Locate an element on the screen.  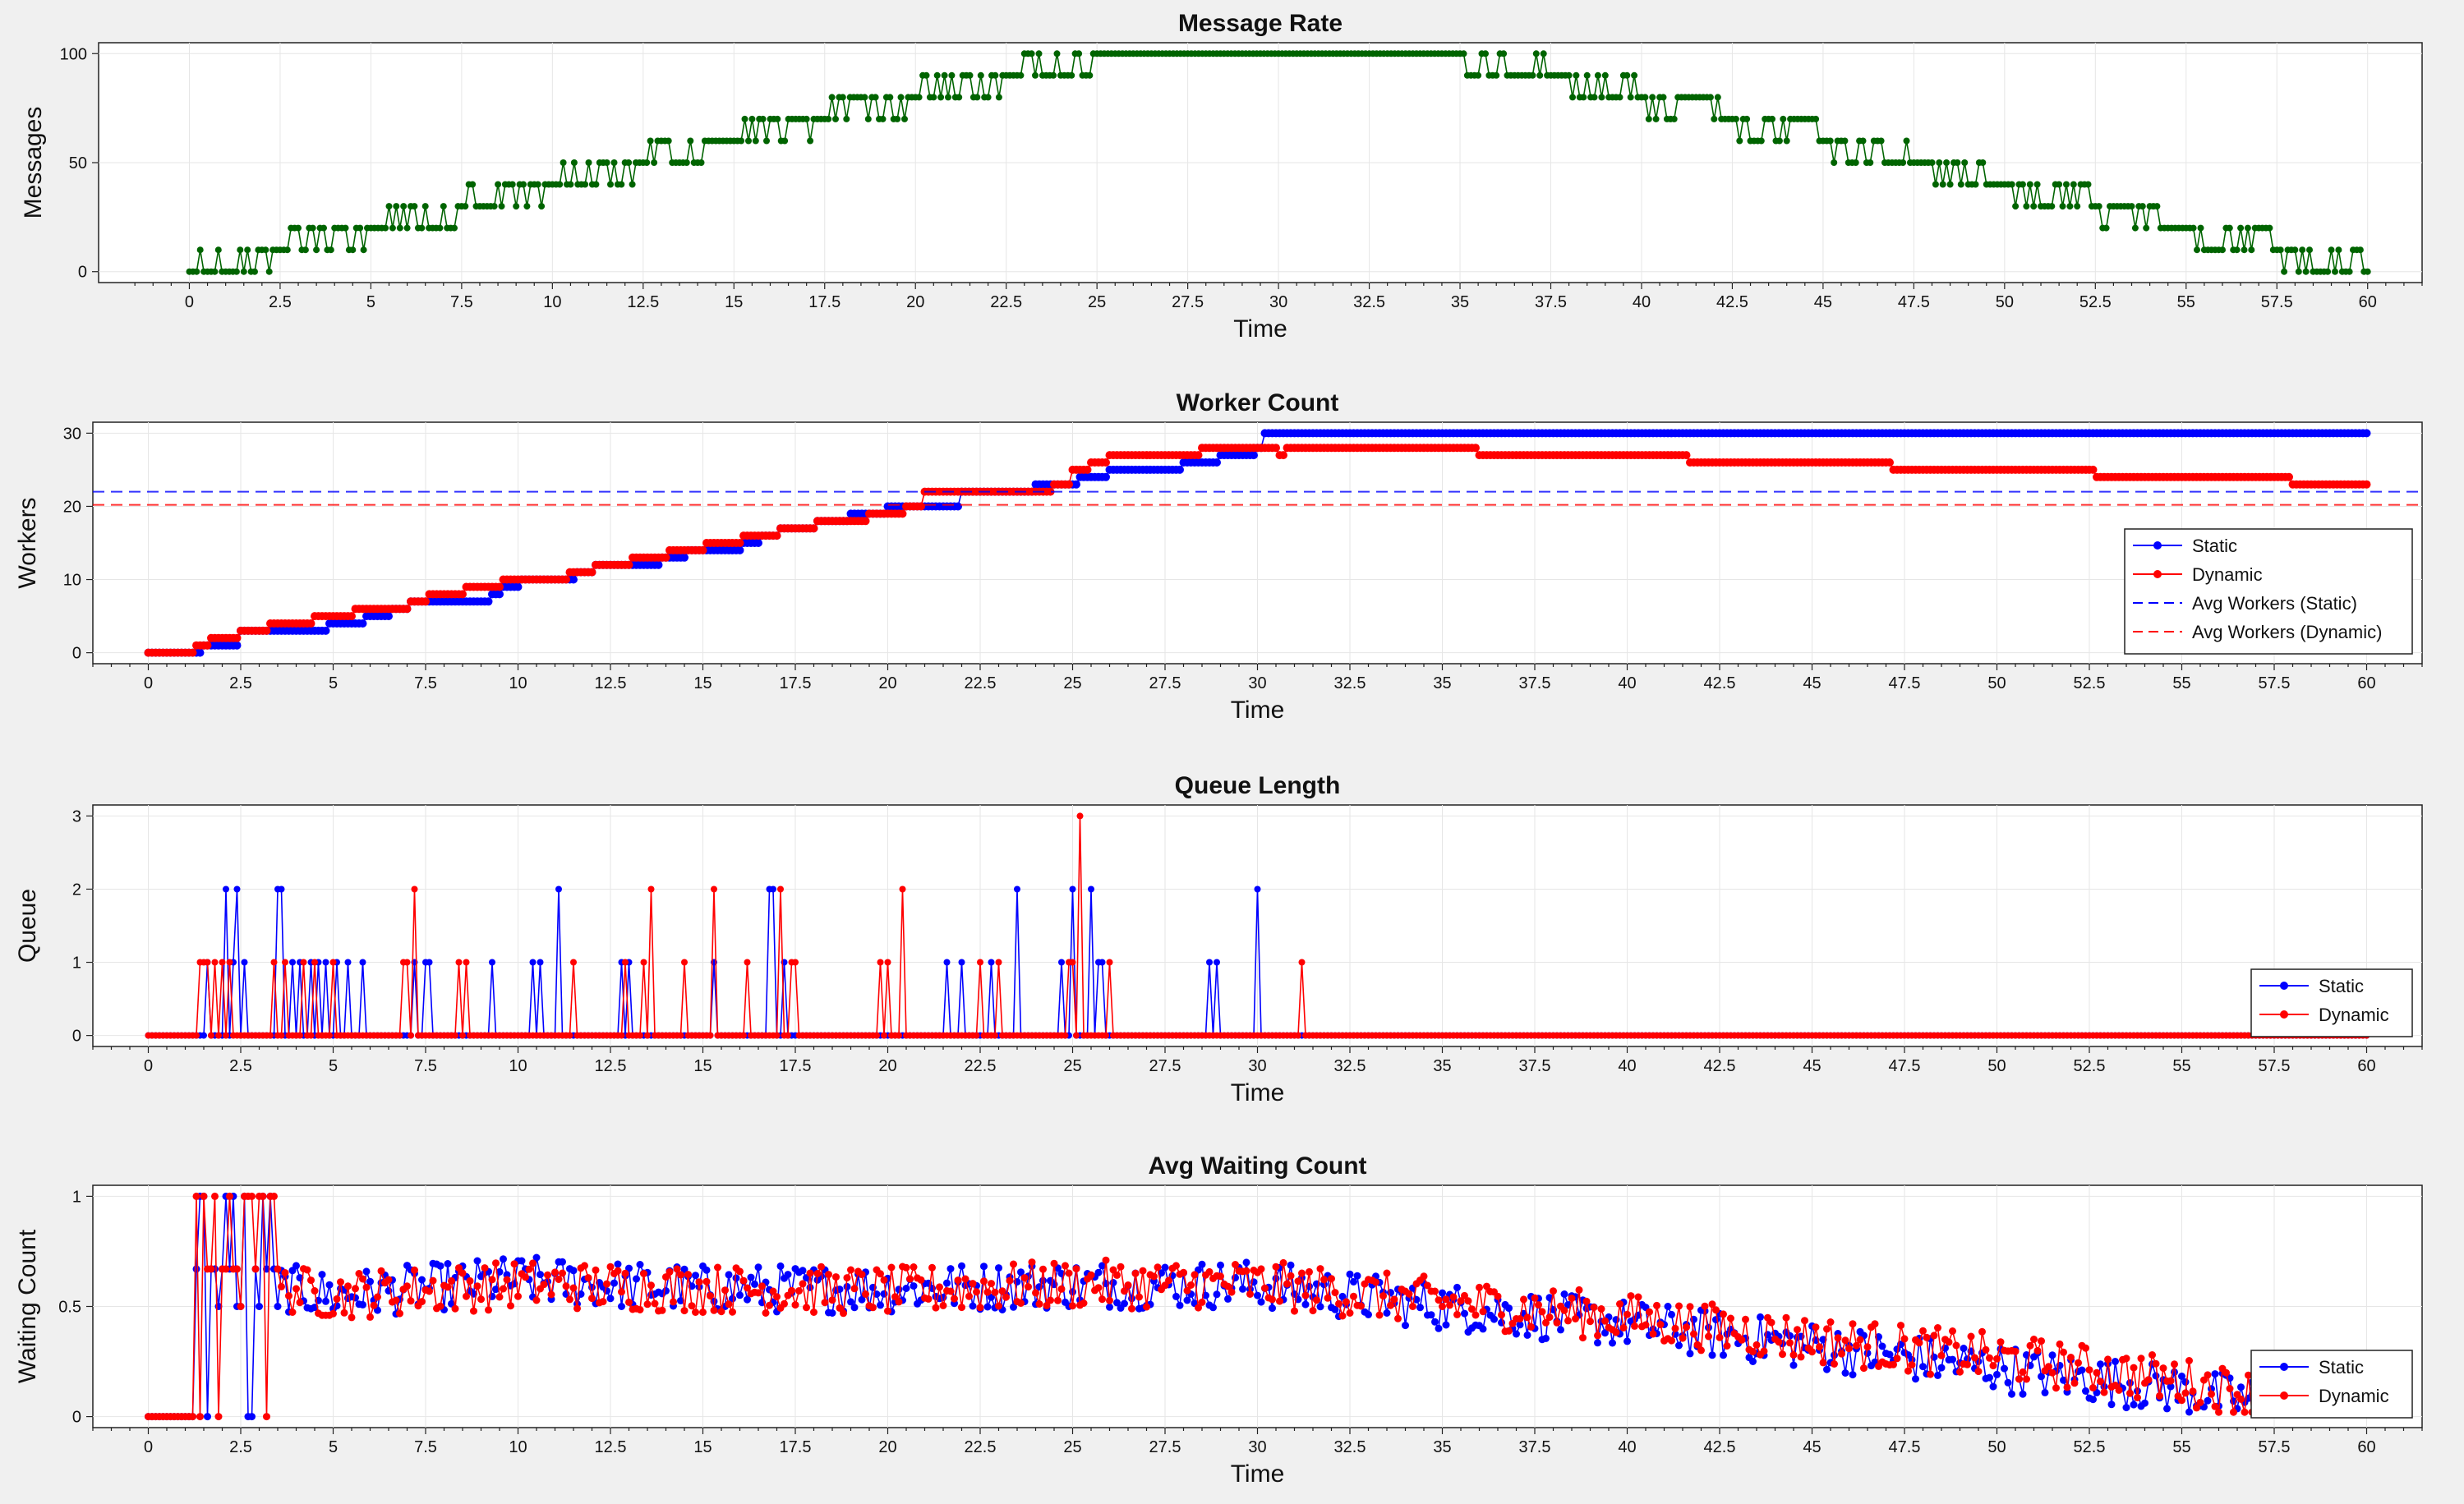
x-tick-label: 15 is located at coordinates (703, 1447).